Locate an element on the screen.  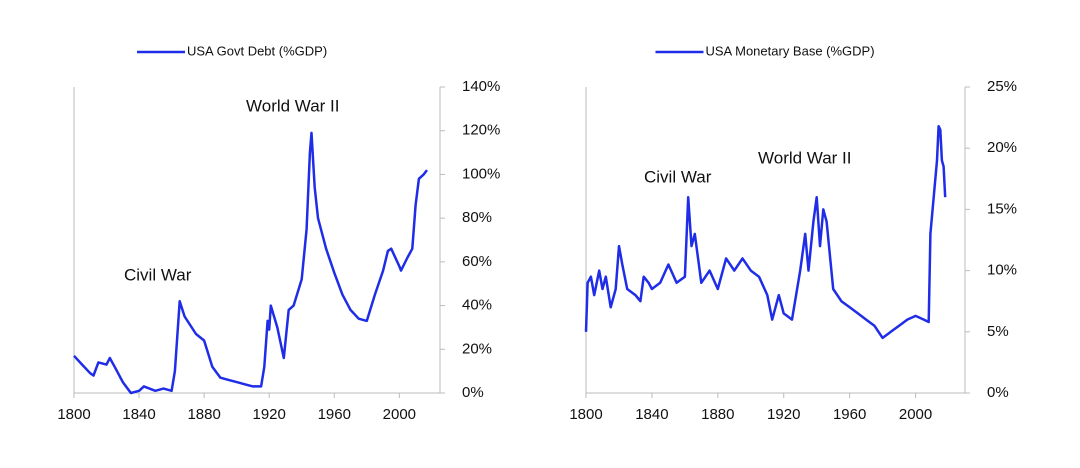
legend-label: USA Monetary Base (%GDP) is located at coordinates (790, 50).